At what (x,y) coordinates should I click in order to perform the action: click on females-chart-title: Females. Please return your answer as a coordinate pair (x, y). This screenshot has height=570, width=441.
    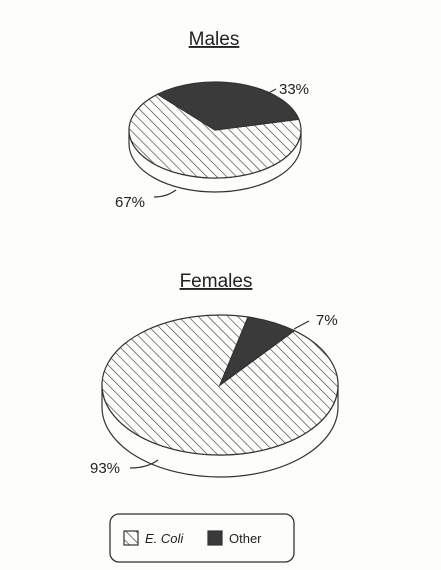
    Looking at the image, I should click on (216, 281).